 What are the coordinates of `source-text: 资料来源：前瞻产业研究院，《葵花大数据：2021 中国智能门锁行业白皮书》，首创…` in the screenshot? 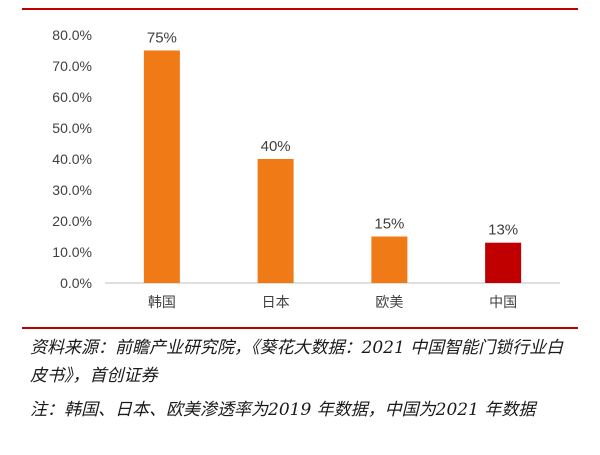 It's located at (297, 362).